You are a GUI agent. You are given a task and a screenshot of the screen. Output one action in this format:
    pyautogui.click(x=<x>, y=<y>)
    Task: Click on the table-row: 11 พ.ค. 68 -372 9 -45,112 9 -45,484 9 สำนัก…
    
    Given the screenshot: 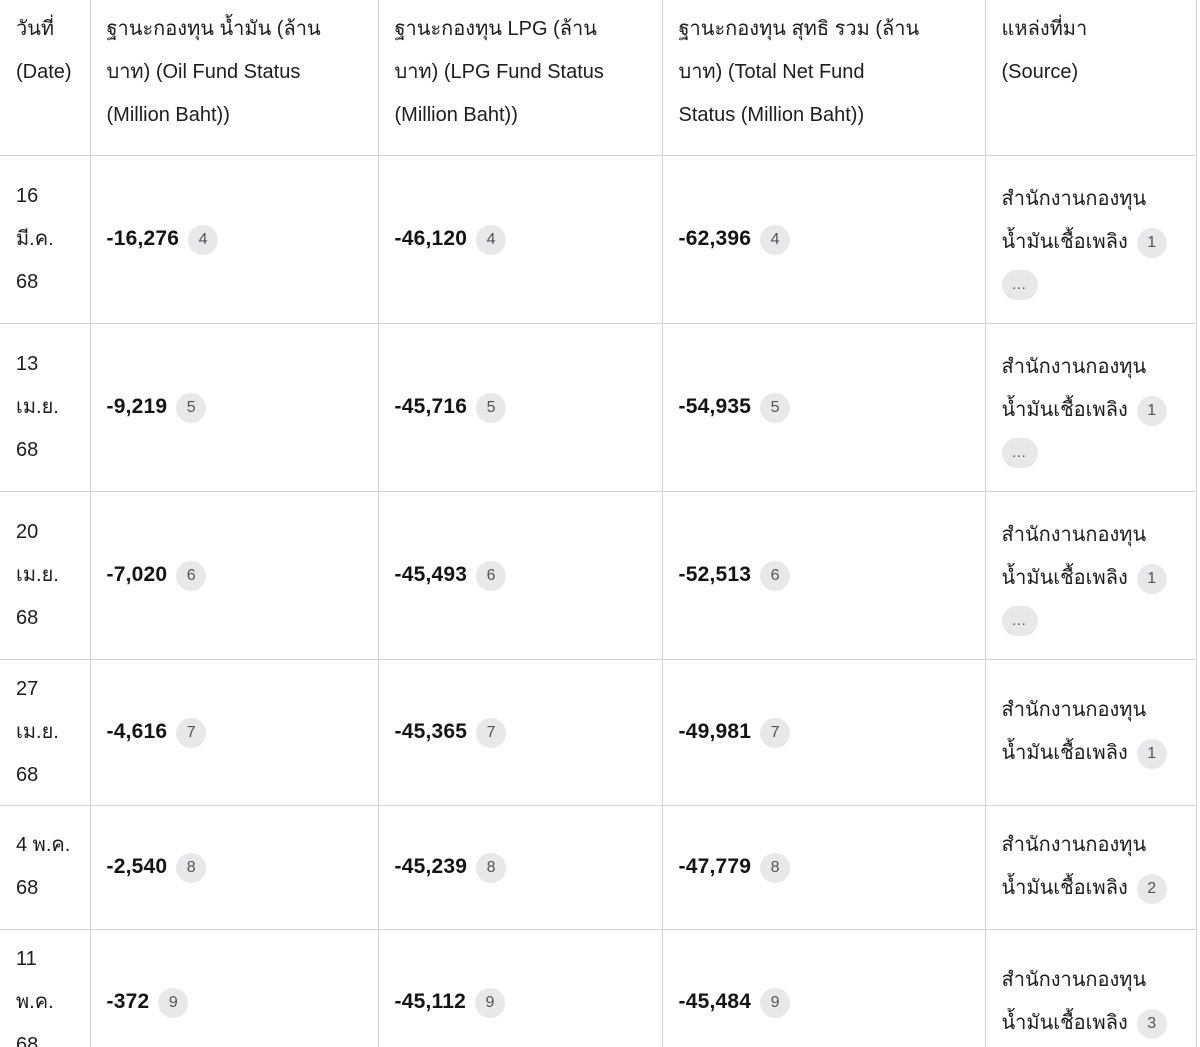 What is the action you would take?
    pyautogui.click(x=598, y=988)
    